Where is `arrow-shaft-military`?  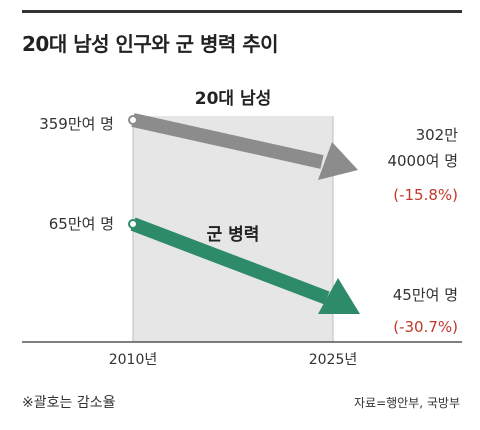 arrow-shaft-military is located at coordinates (230, 261).